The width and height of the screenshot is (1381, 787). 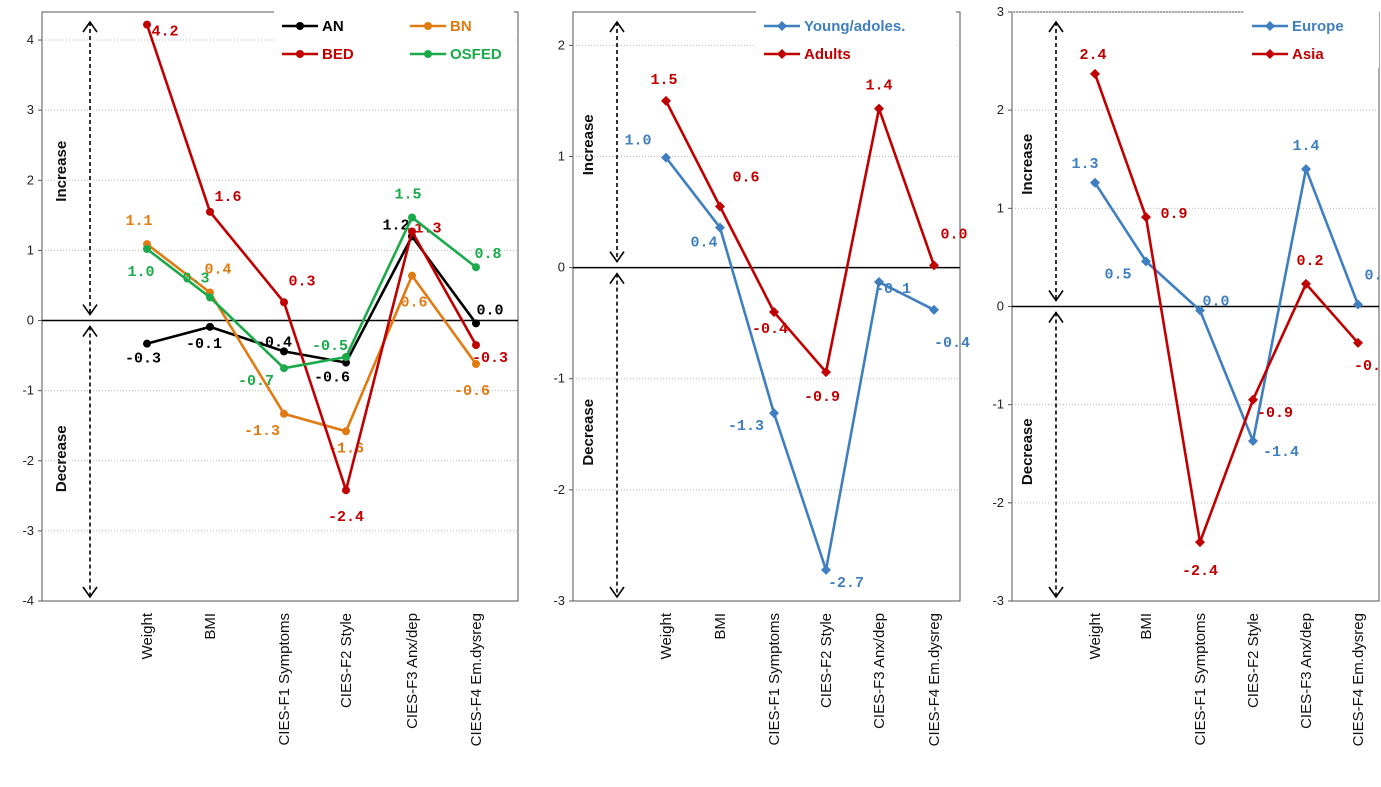 I want to click on y-tick-label: 0, so click(x=1000, y=306).